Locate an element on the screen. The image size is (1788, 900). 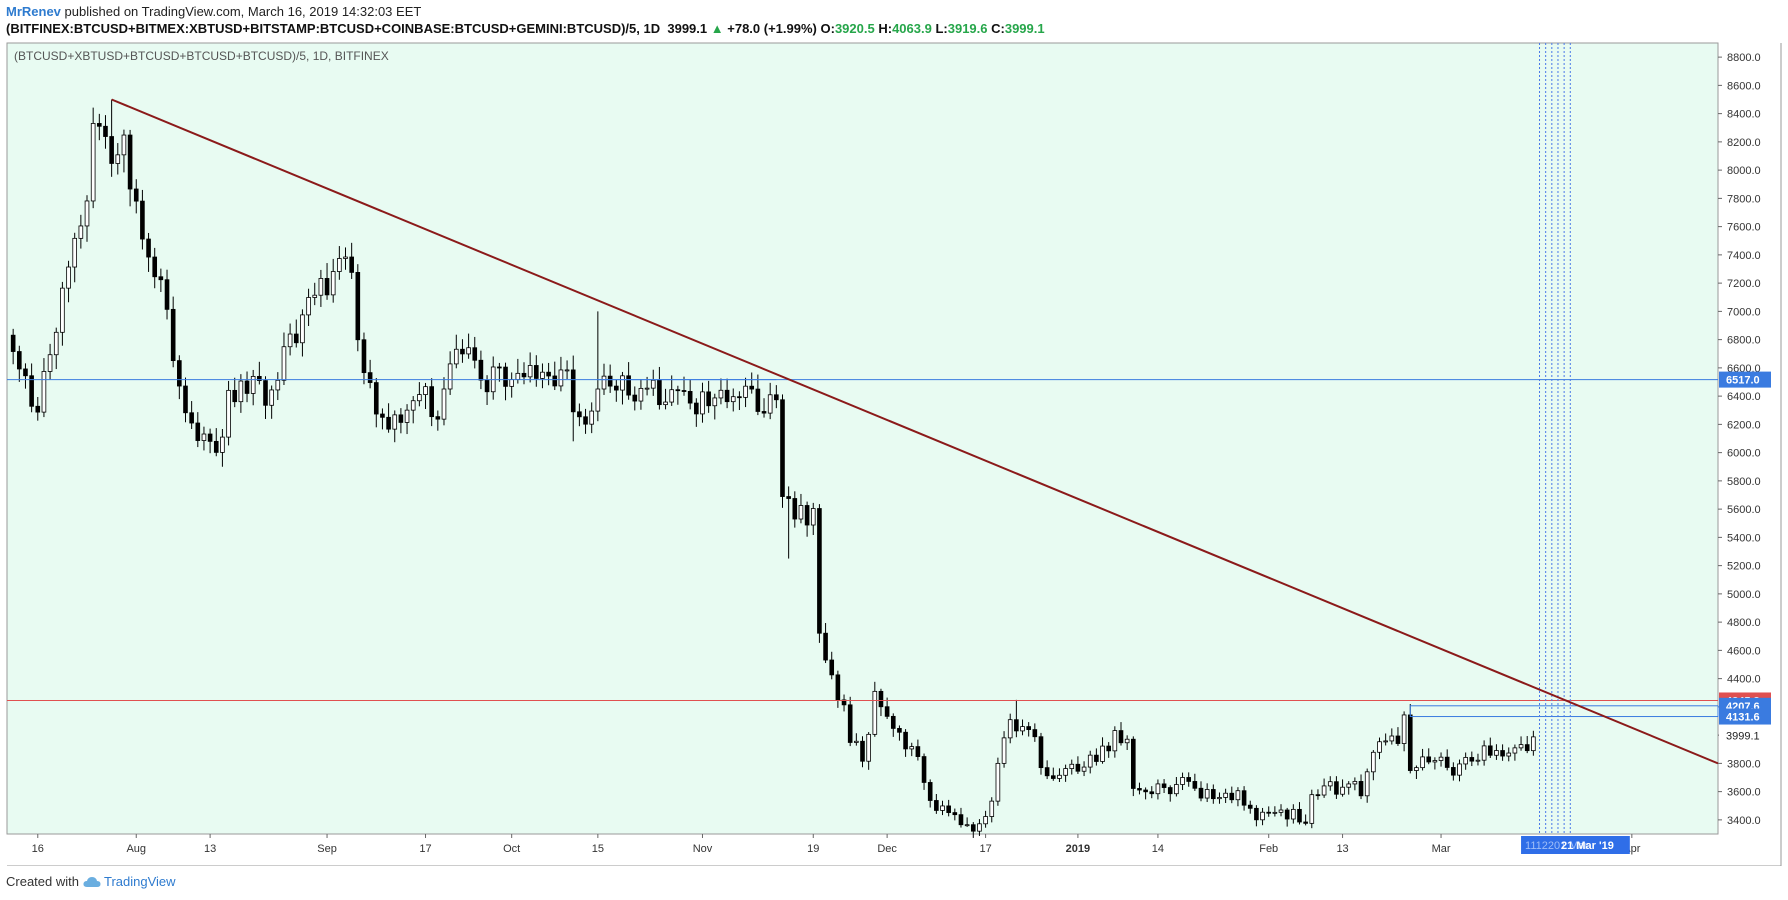
last-price-bg is located at coordinates (1745, 735).